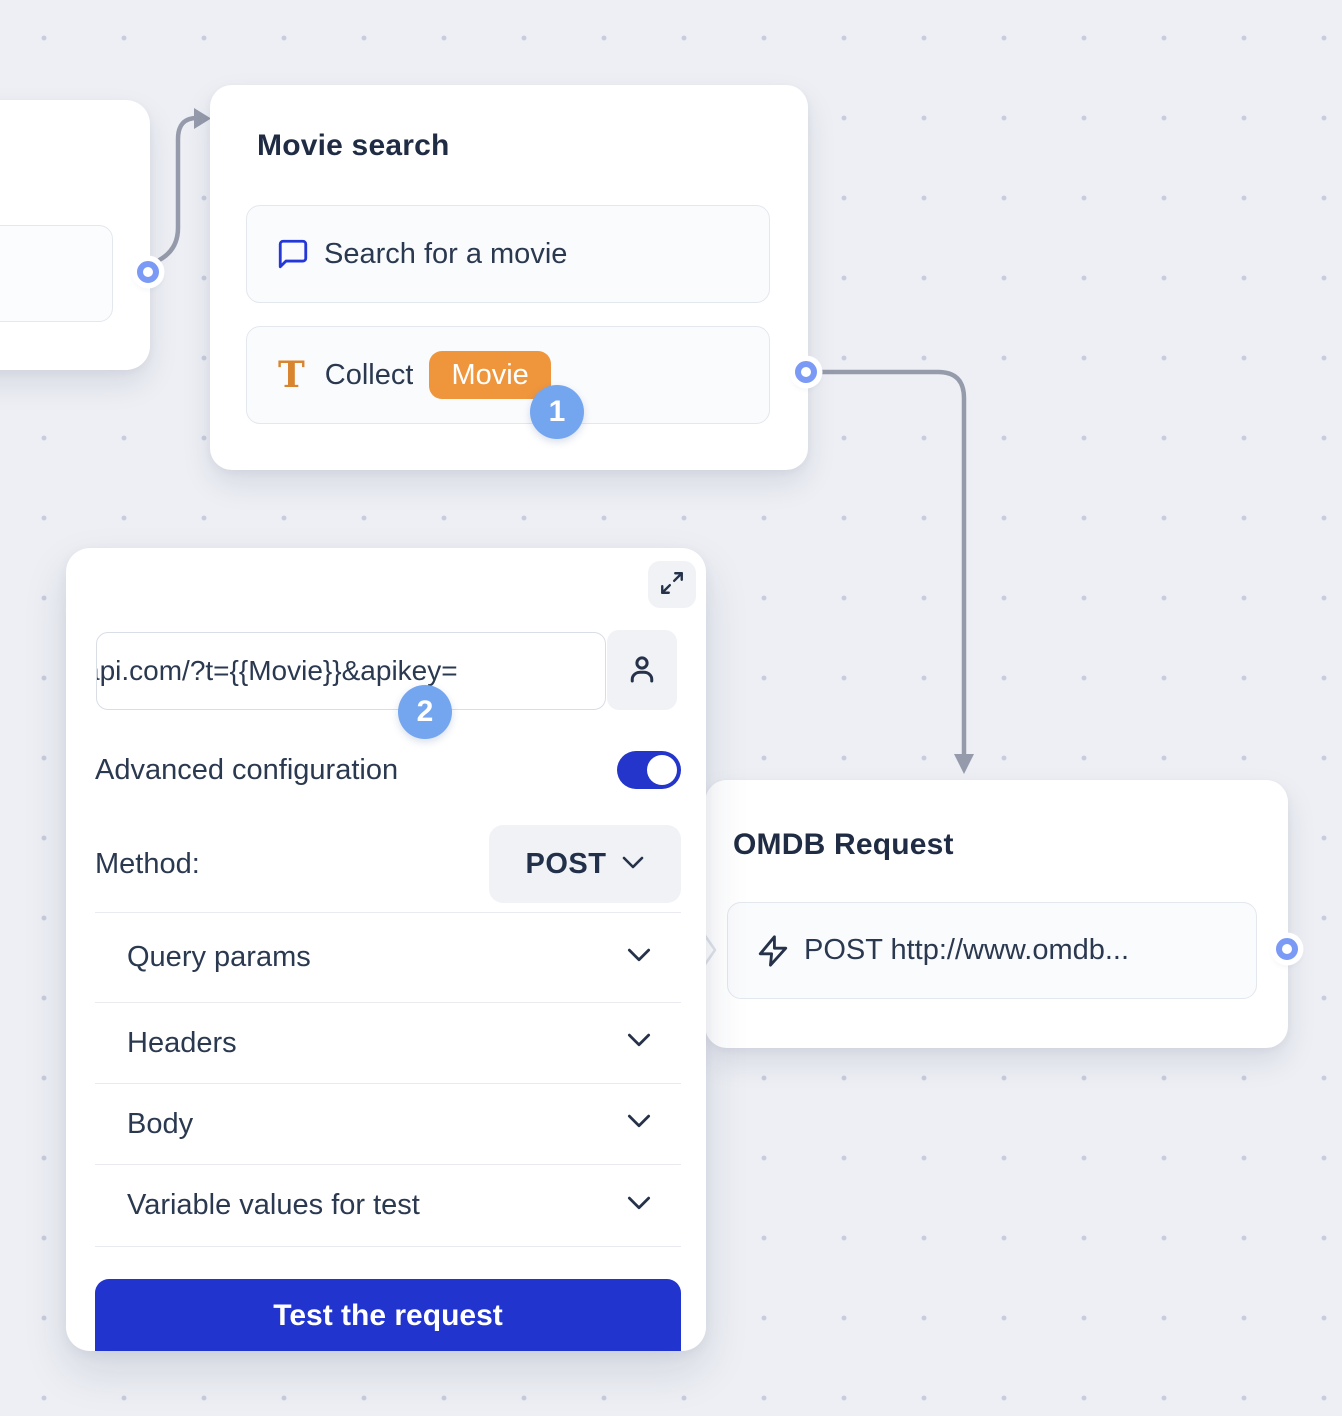  Describe the element at coordinates (388, 864) in the screenshot. I see `method-row: Method: POST` at that location.